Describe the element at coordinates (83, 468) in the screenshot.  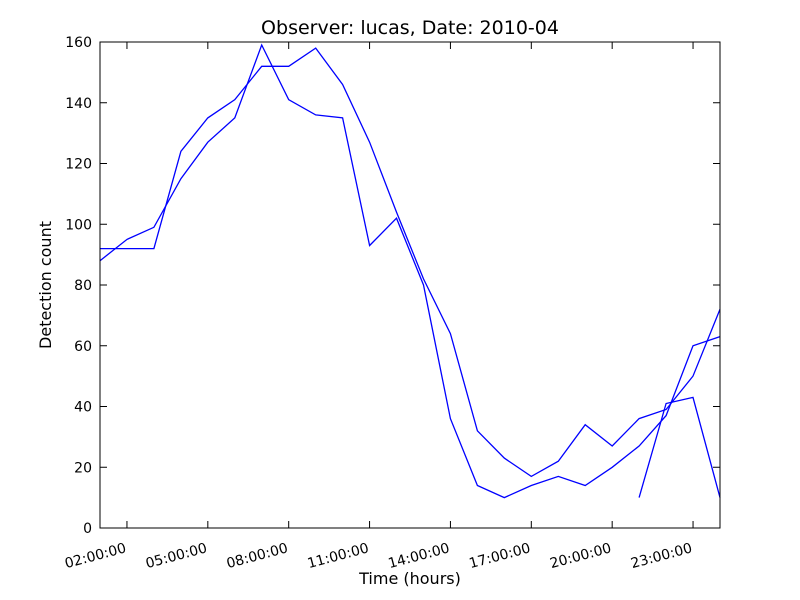
I see `y-tick-label: 20` at that location.